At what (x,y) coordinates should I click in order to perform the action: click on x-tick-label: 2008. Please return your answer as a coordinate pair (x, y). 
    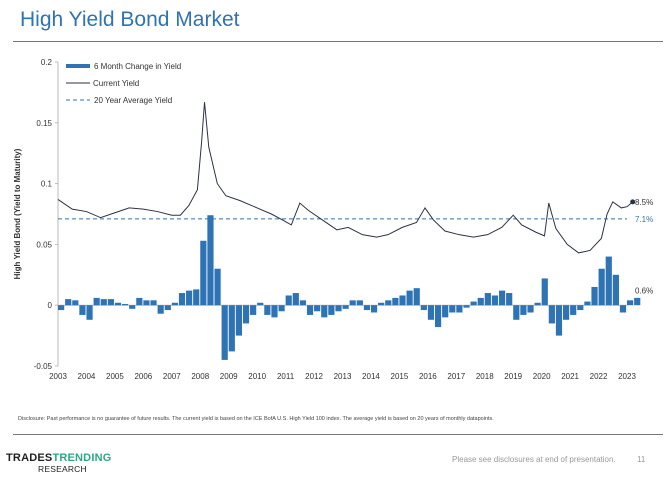
    Looking at the image, I should click on (200, 376).